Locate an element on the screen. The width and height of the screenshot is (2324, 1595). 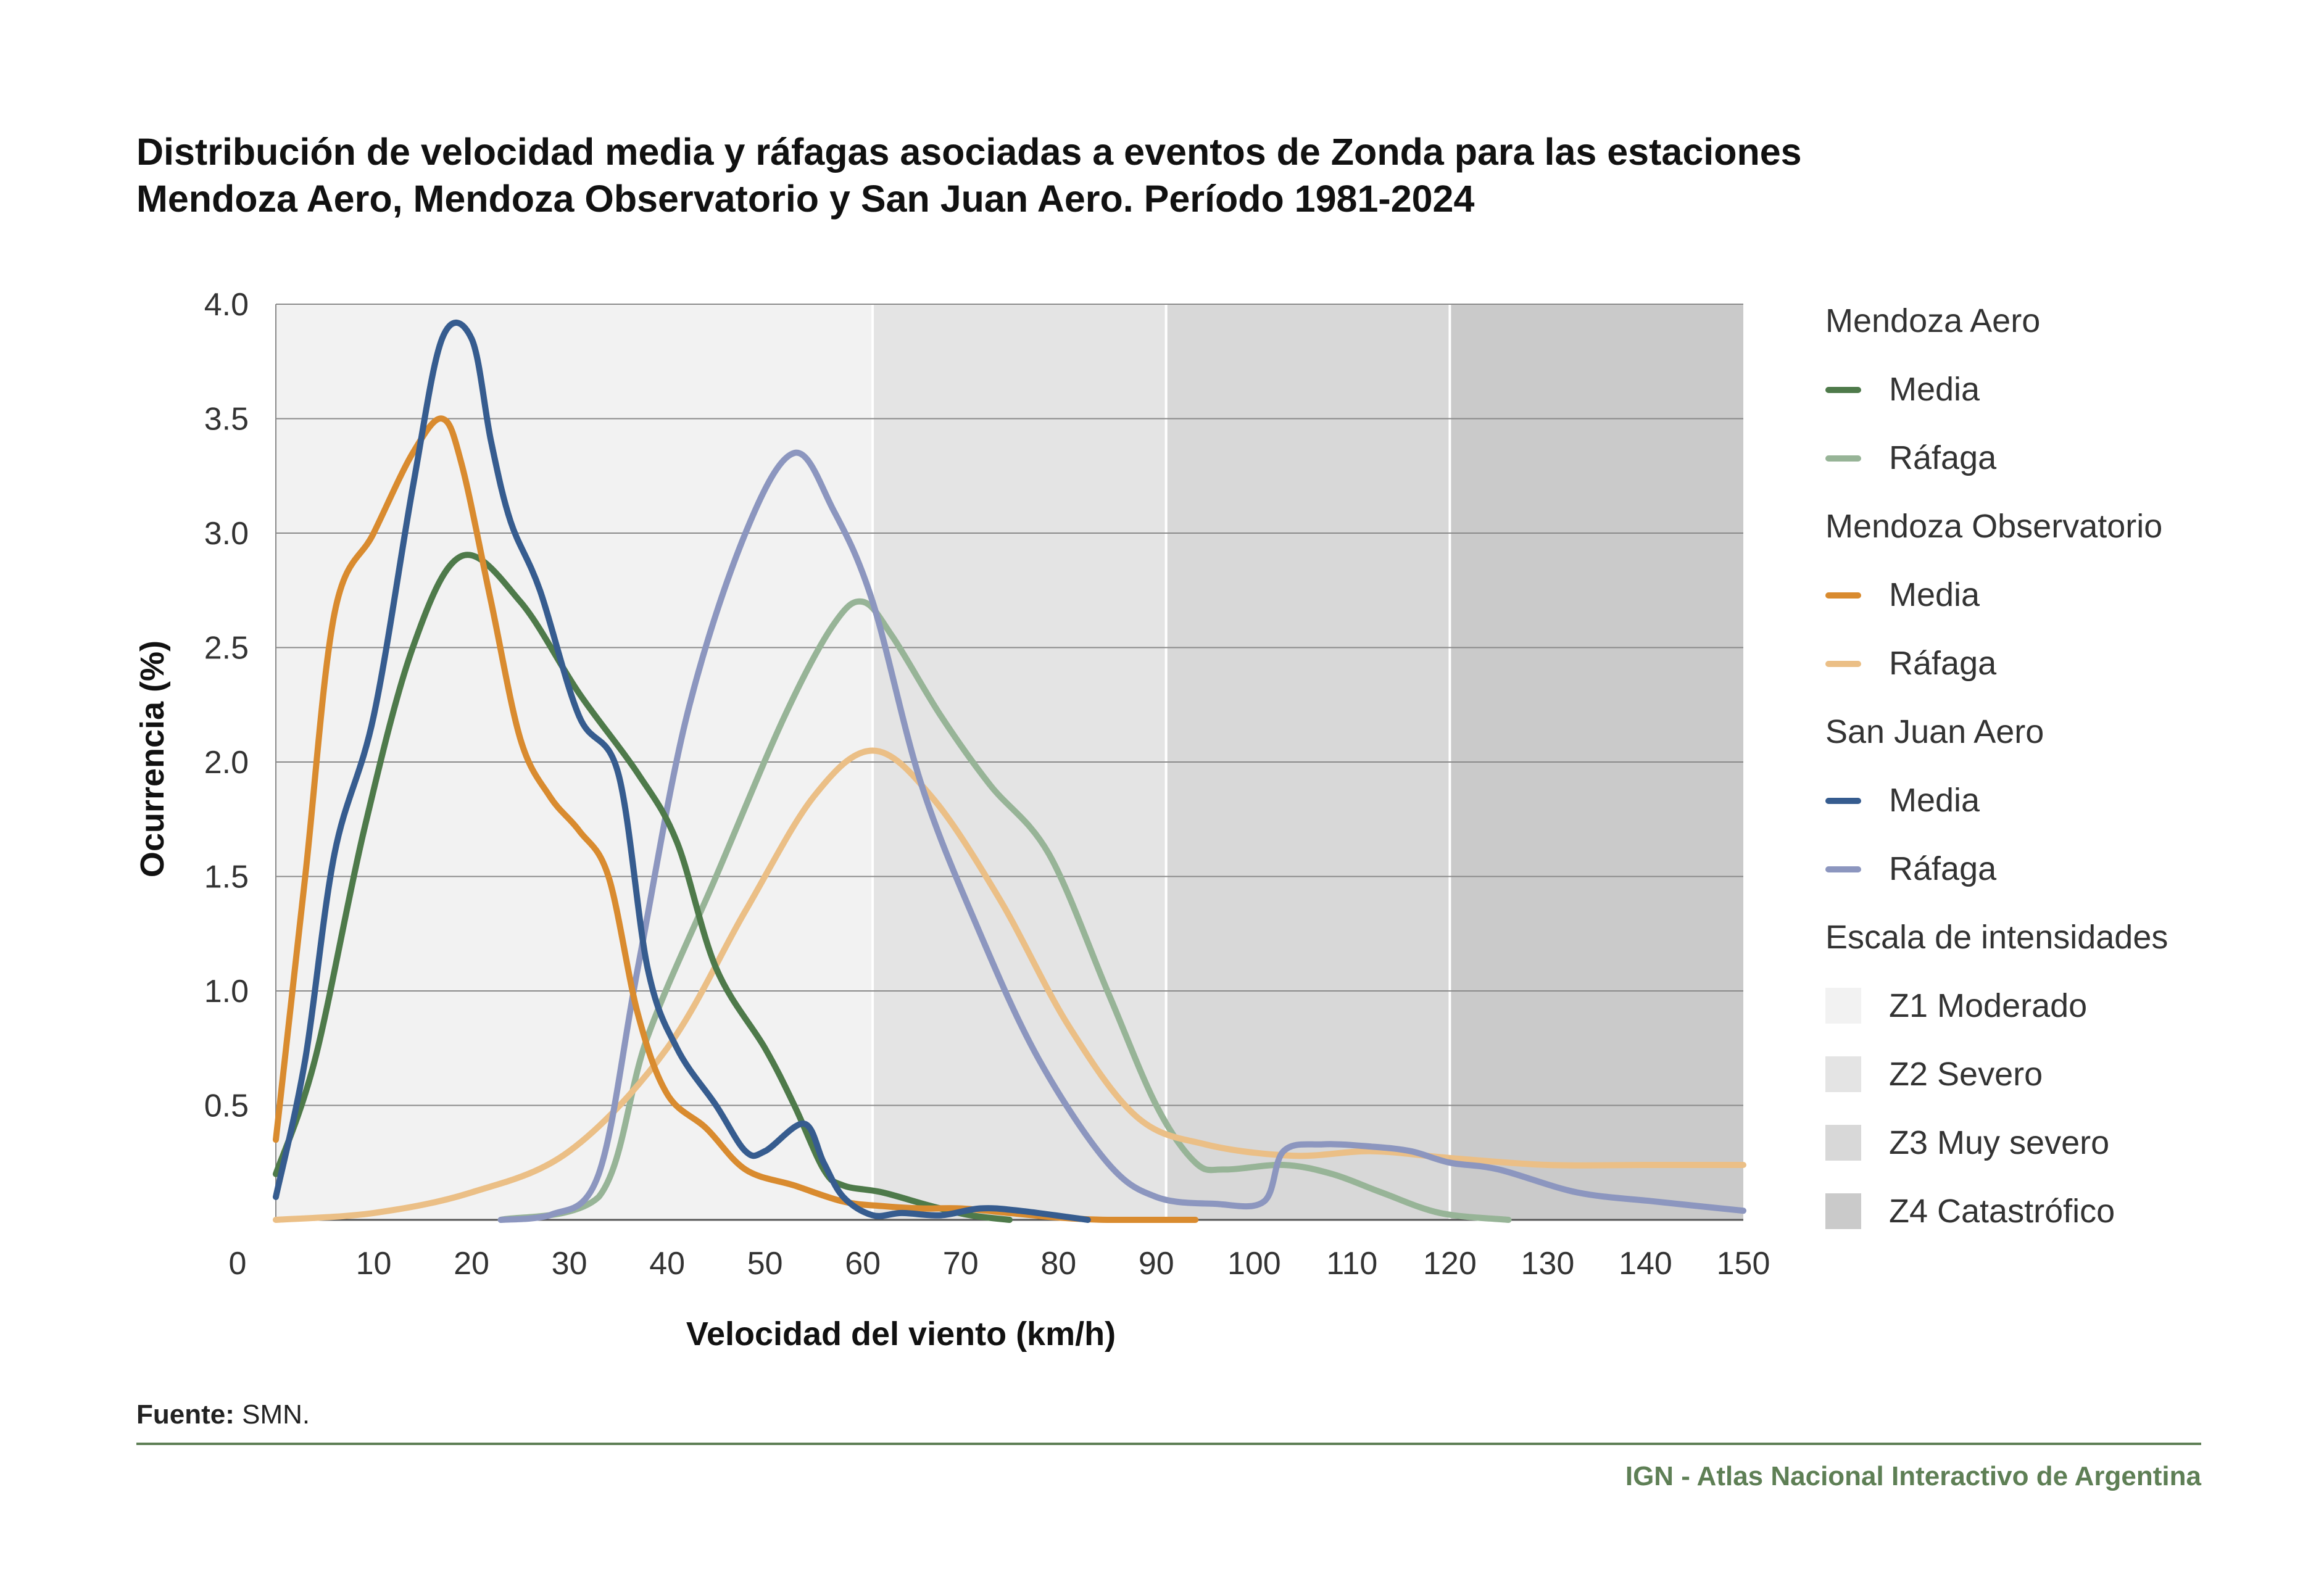
x-axis-label: Velocidad del viento (km/h) is located at coordinates (901, 1334).